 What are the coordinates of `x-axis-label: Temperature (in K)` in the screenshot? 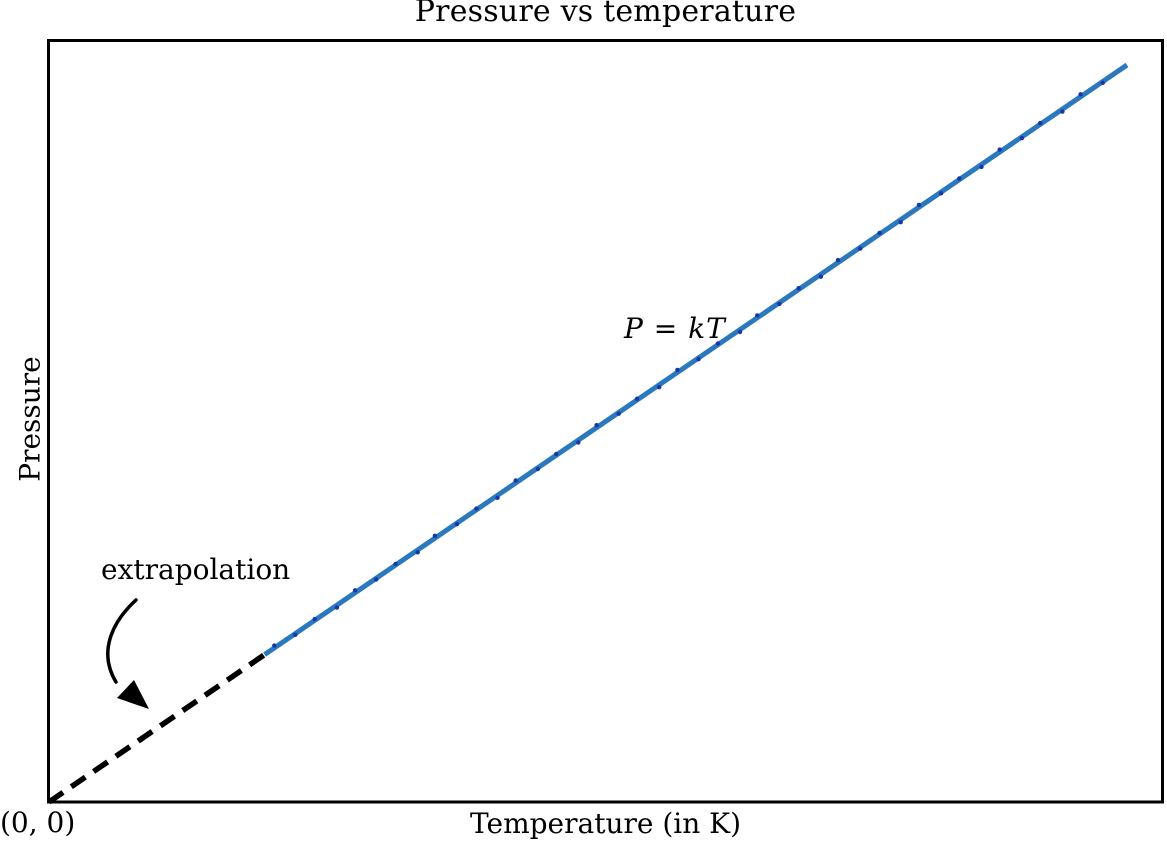 It's located at (605, 823).